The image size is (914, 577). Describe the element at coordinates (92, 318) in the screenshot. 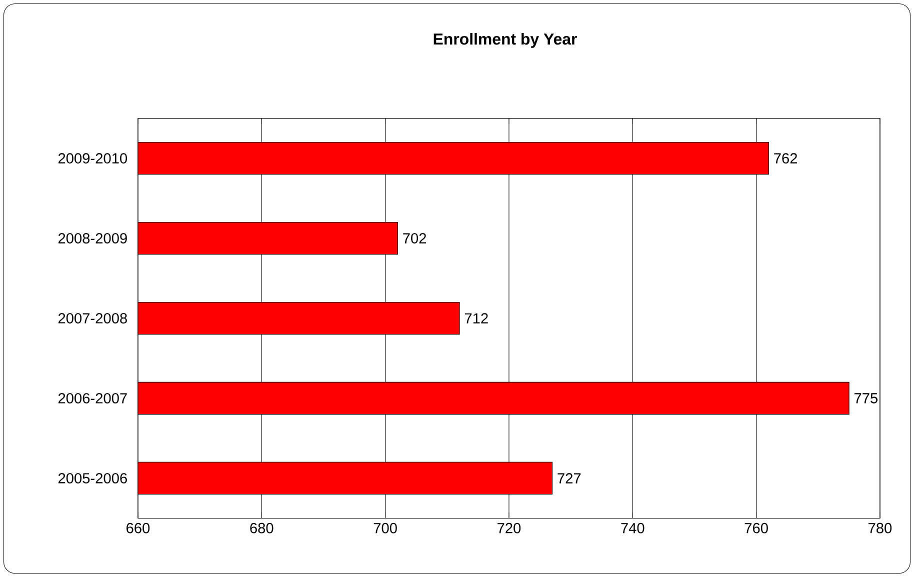

I see `y-tick-label: 2007-2008` at that location.